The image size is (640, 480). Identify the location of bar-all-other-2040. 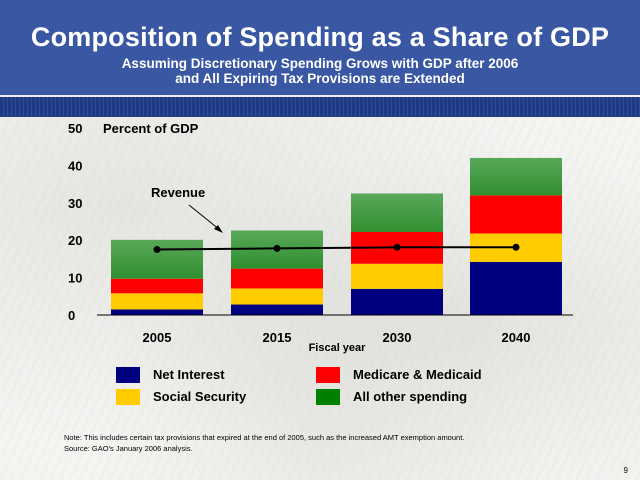
(516, 176).